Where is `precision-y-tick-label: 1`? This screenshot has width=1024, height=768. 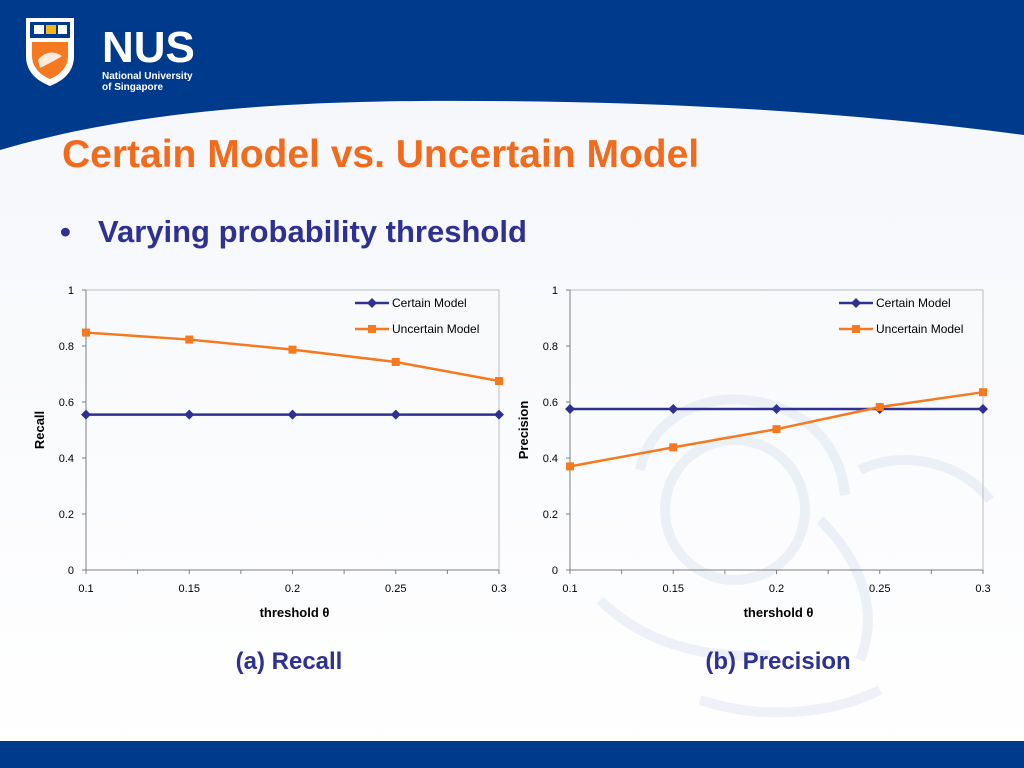
precision-y-tick-label: 1 is located at coordinates (555, 291).